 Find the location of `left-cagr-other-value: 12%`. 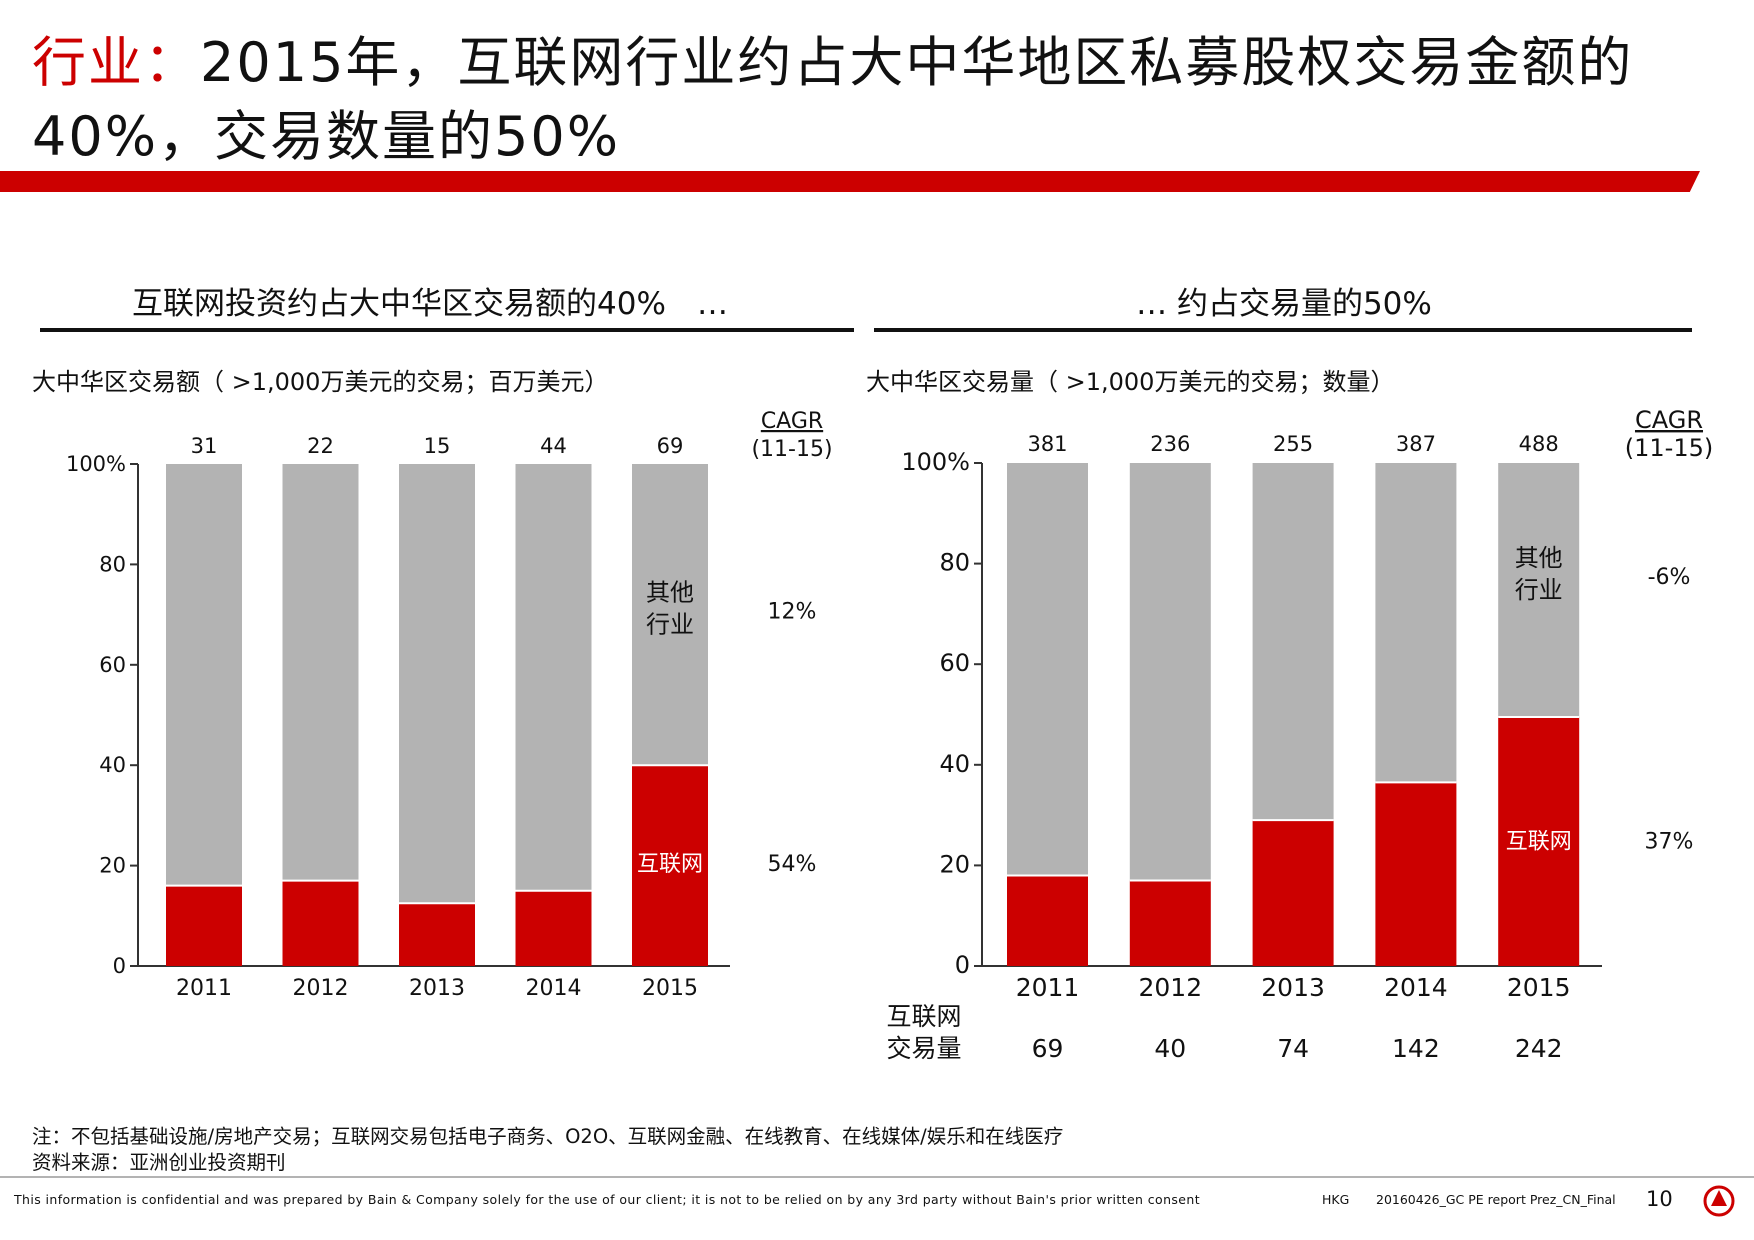

left-cagr-other-value: 12% is located at coordinates (792, 612).